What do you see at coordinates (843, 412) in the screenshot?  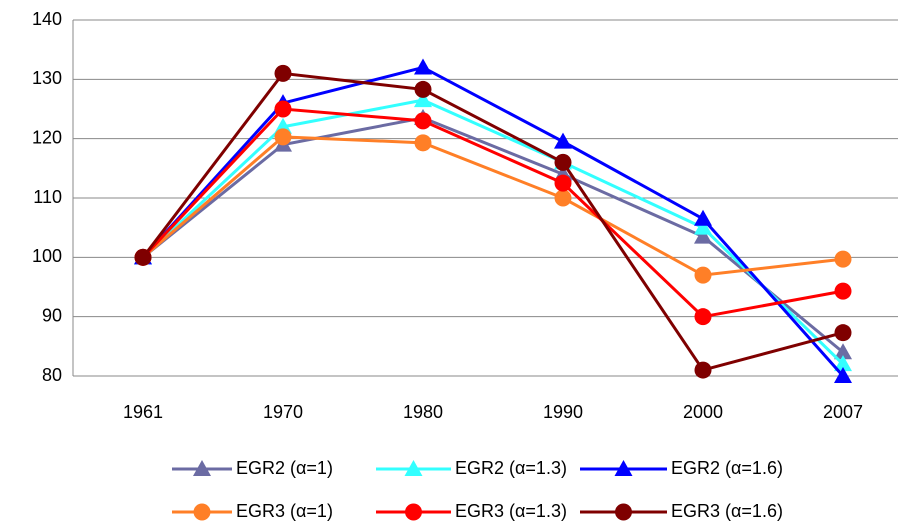 I see `x-tick-label: 2007` at bounding box center [843, 412].